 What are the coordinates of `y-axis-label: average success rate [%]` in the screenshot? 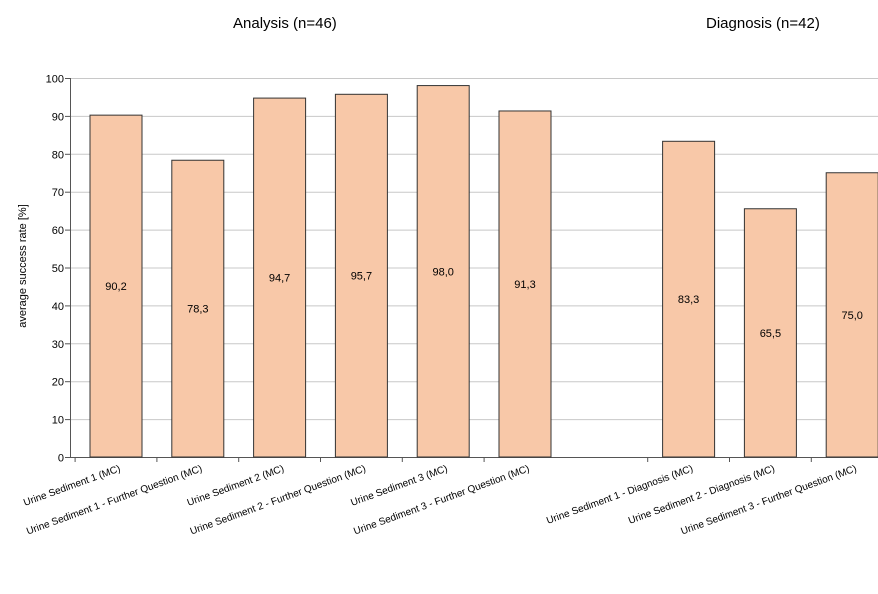 It's located at (23, 266).